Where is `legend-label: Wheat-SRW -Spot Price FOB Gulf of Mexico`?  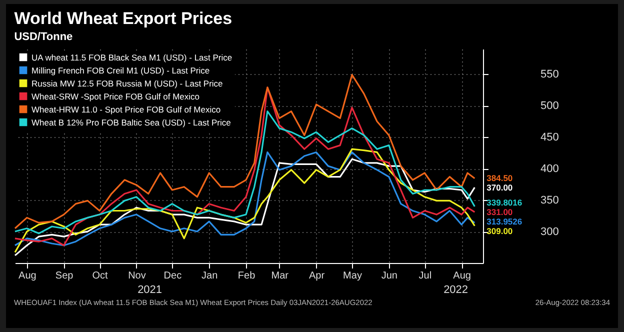 legend-label: Wheat-SRW -Spot Price FOB Gulf of Mexico is located at coordinates (116, 96).